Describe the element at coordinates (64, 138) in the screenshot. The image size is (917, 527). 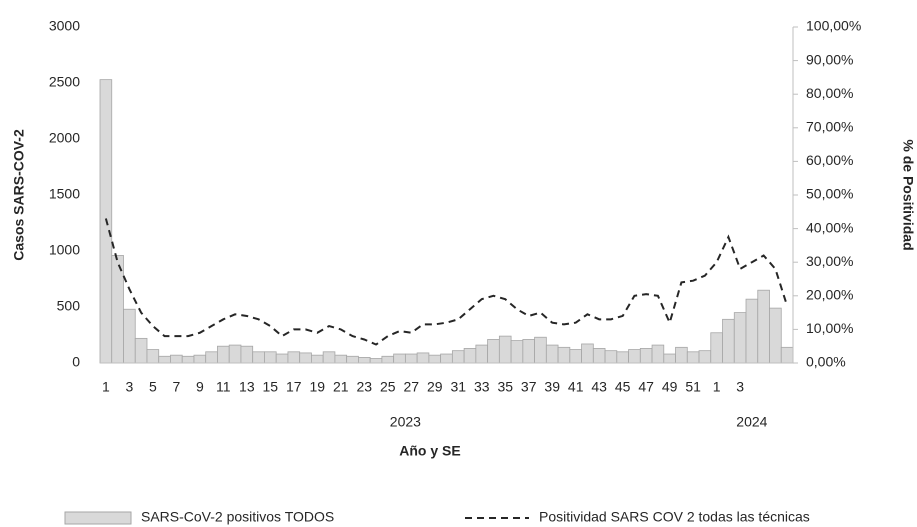
I see `y-tick-label: 2000` at that location.